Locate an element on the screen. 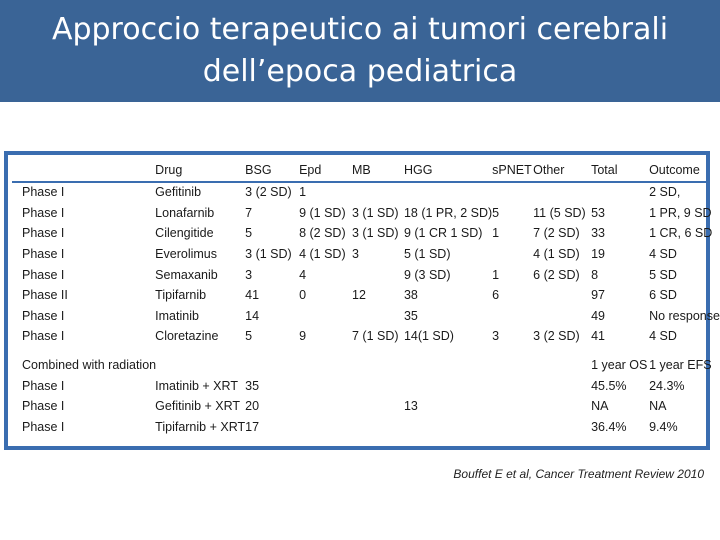 This screenshot has height=540, width=720. radiation-outcome-header: 1 year EFS is located at coordinates (680, 365).